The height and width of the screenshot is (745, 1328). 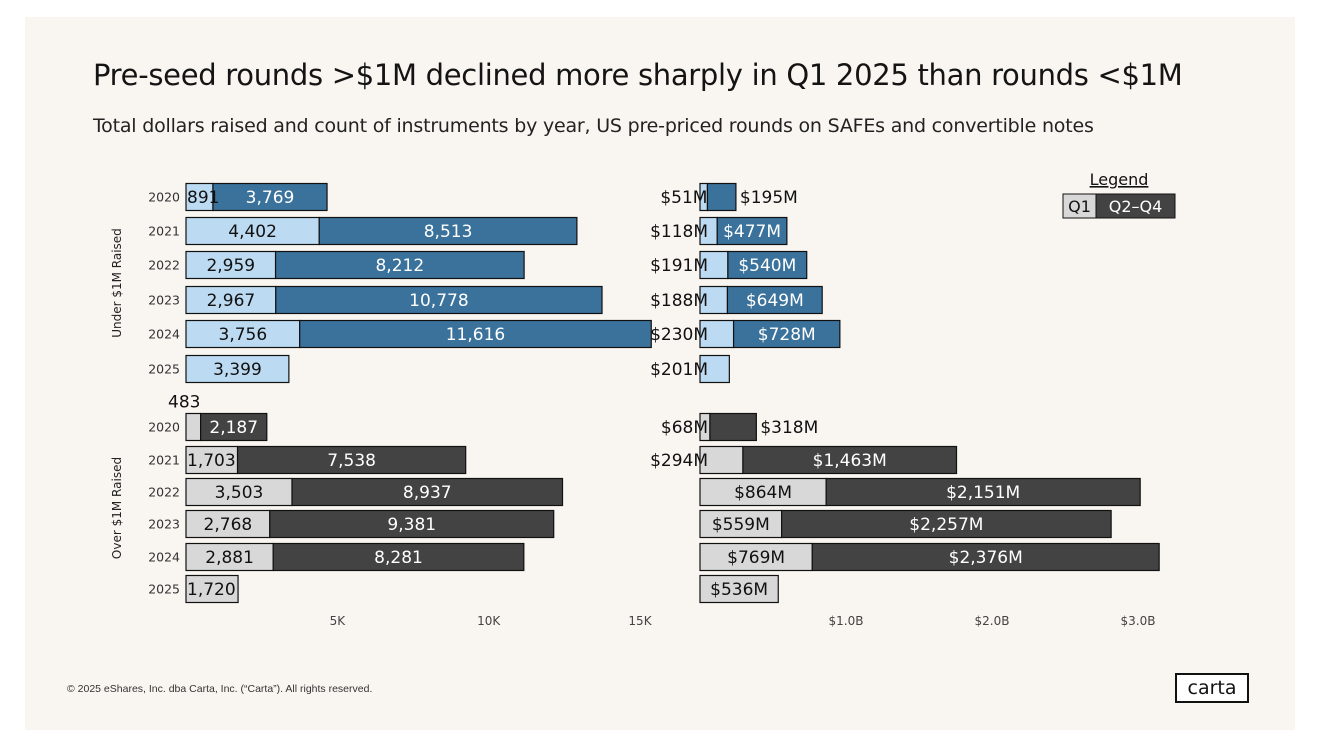 What do you see at coordinates (679, 301) in the screenshot?
I see `q1-data-label: $188M` at bounding box center [679, 301].